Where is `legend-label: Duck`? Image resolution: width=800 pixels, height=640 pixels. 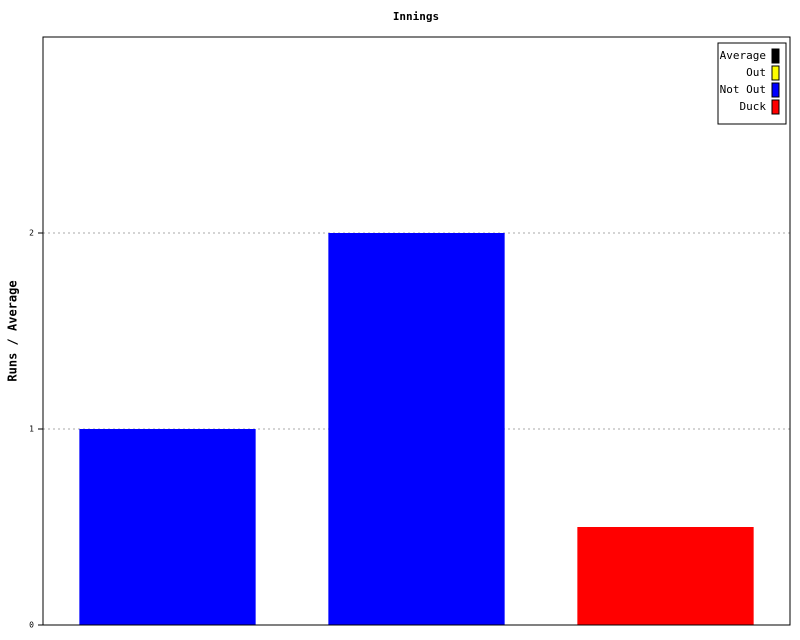
legend-label: Duck is located at coordinates (753, 106).